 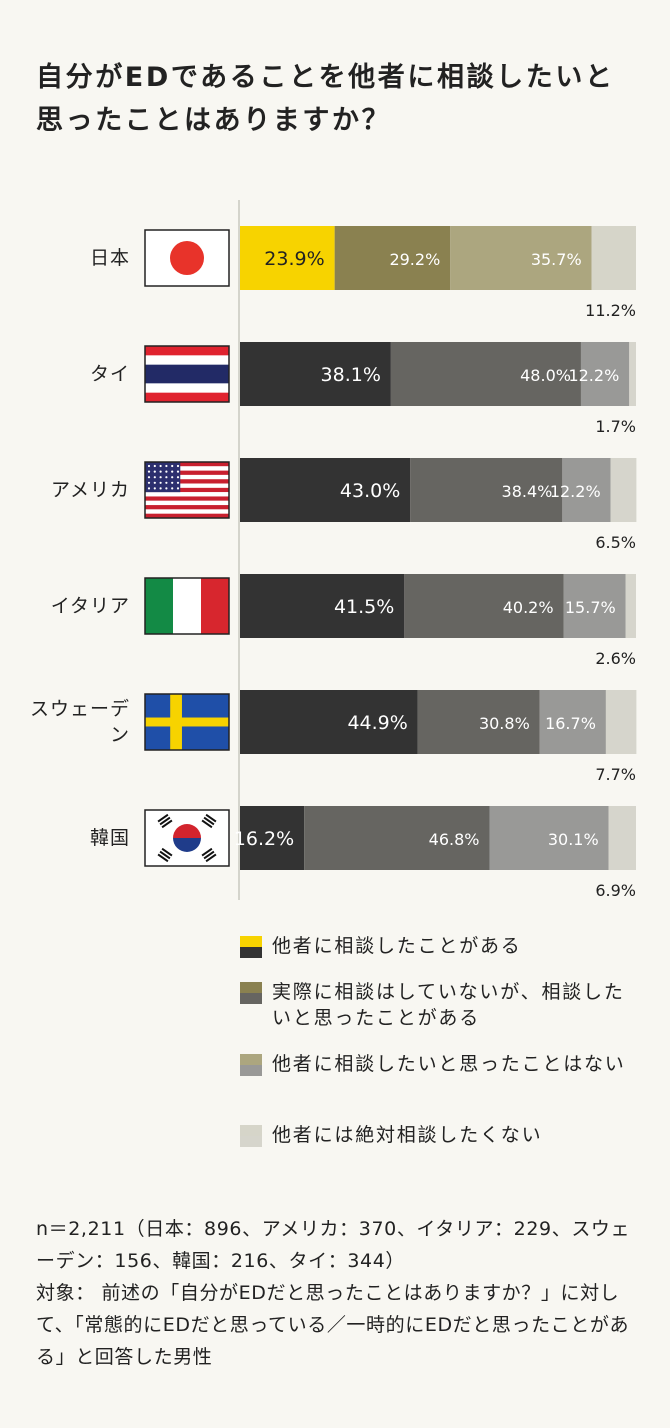 What do you see at coordinates (377, 723) in the screenshot?
I see `value-label: 44.9%` at bounding box center [377, 723].